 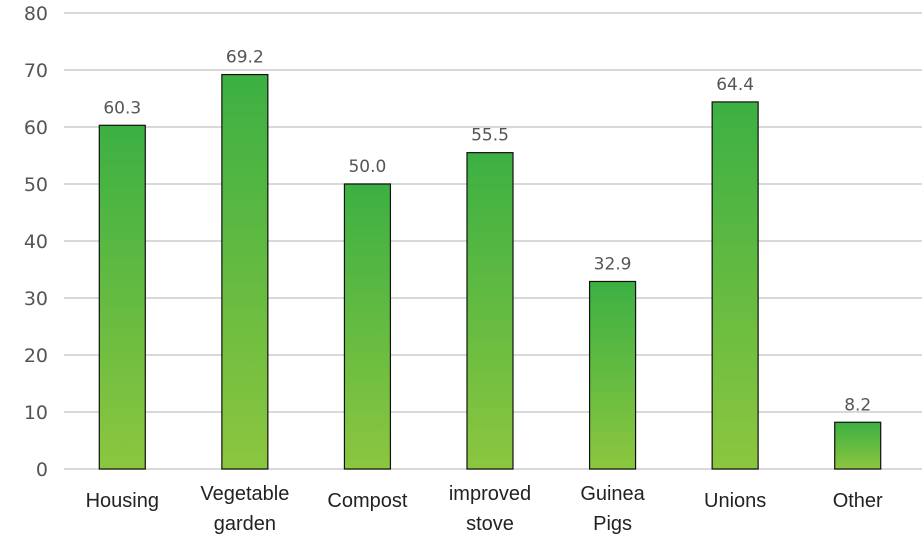 I want to click on data-label: 64.4, so click(x=735, y=85).